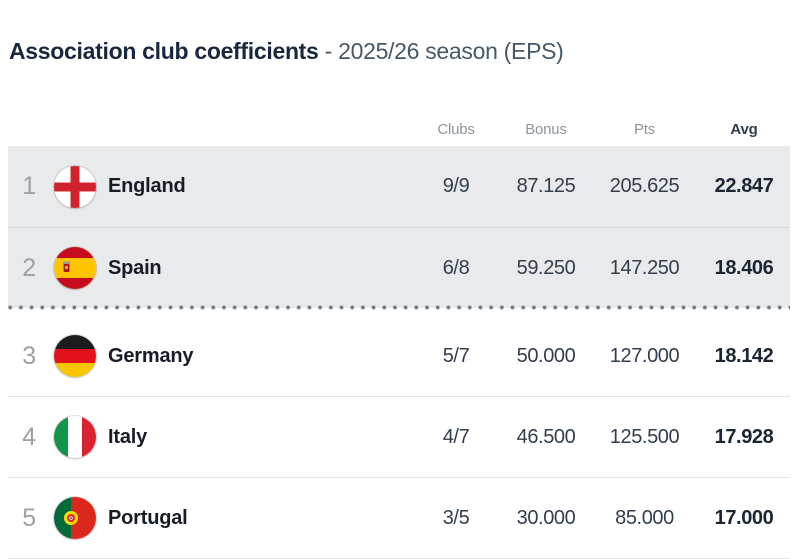  Describe the element at coordinates (744, 517) in the screenshot. I see `avg-value: 17.000` at that location.